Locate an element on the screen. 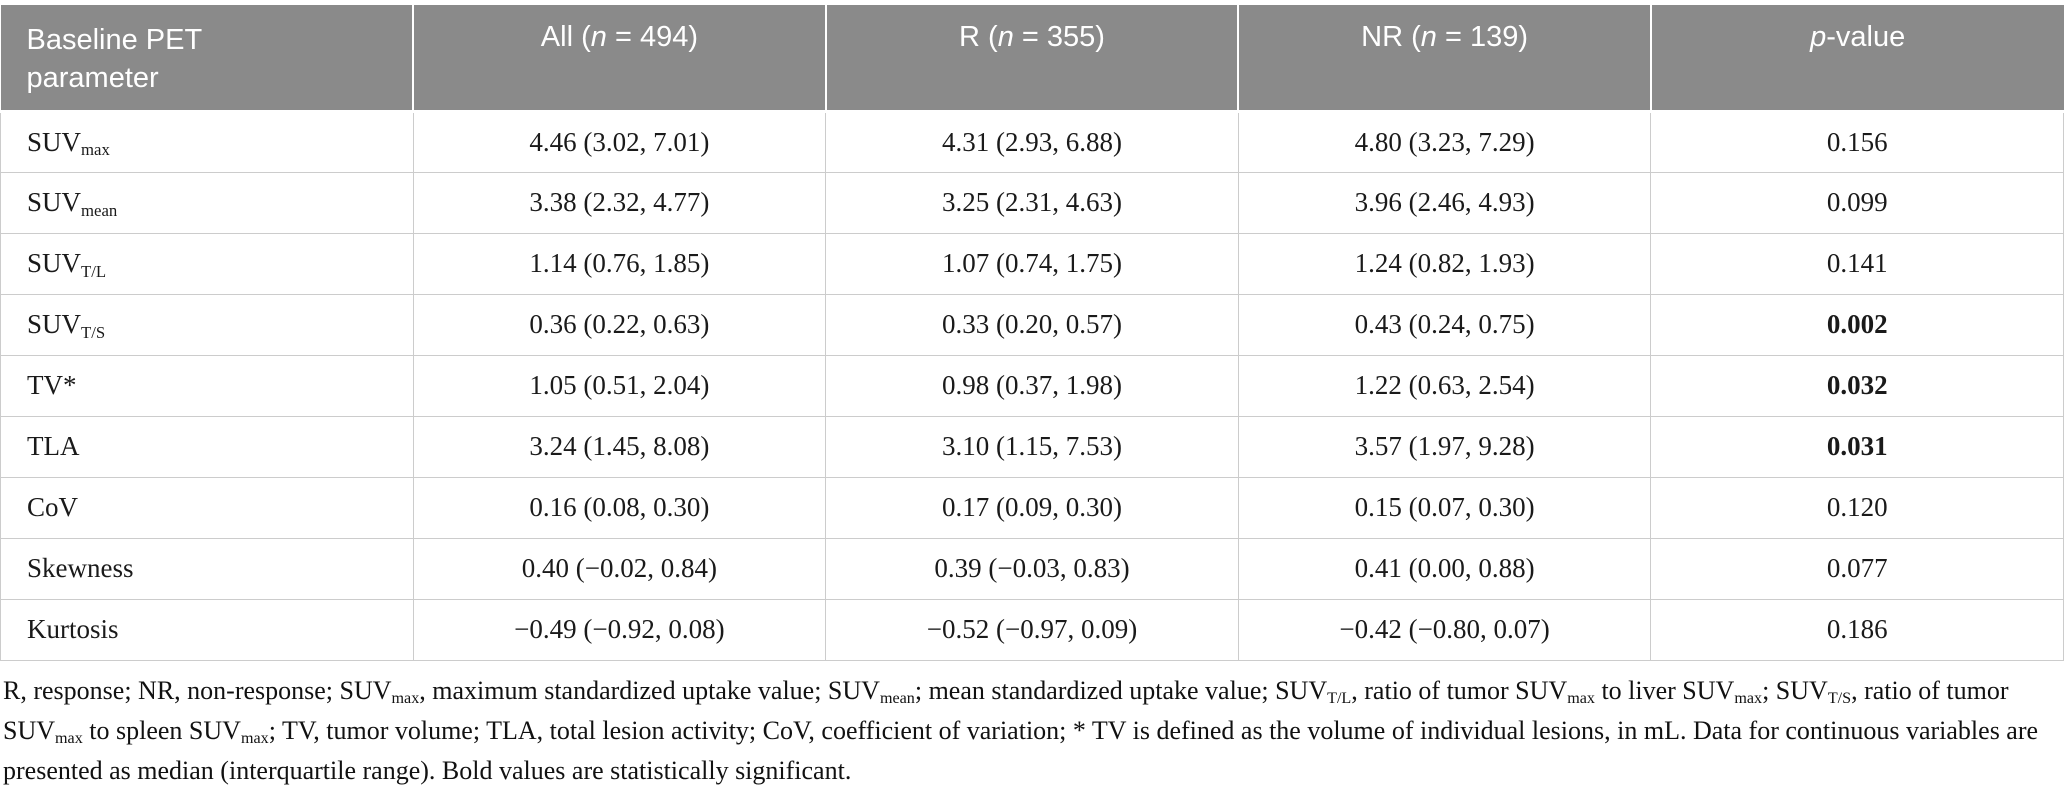  header-label: All (n = 494) is located at coordinates (619, 37).